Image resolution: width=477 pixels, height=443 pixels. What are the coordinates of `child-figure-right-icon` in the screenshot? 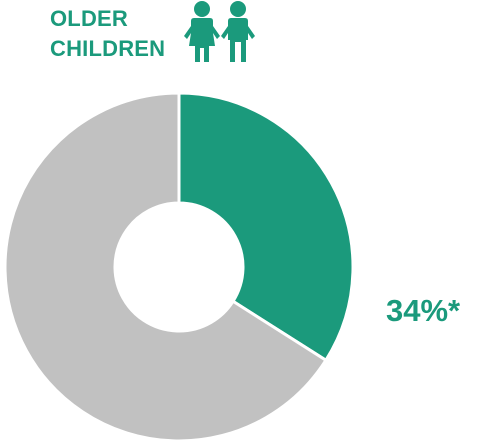 It's located at (238, 31).